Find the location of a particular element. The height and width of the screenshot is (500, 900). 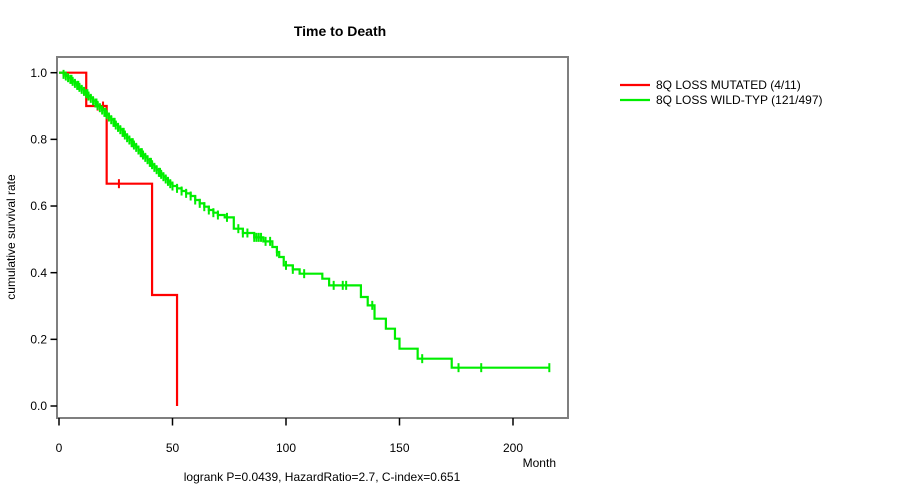

plot-title: Time to Death is located at coordinates (340, 31).